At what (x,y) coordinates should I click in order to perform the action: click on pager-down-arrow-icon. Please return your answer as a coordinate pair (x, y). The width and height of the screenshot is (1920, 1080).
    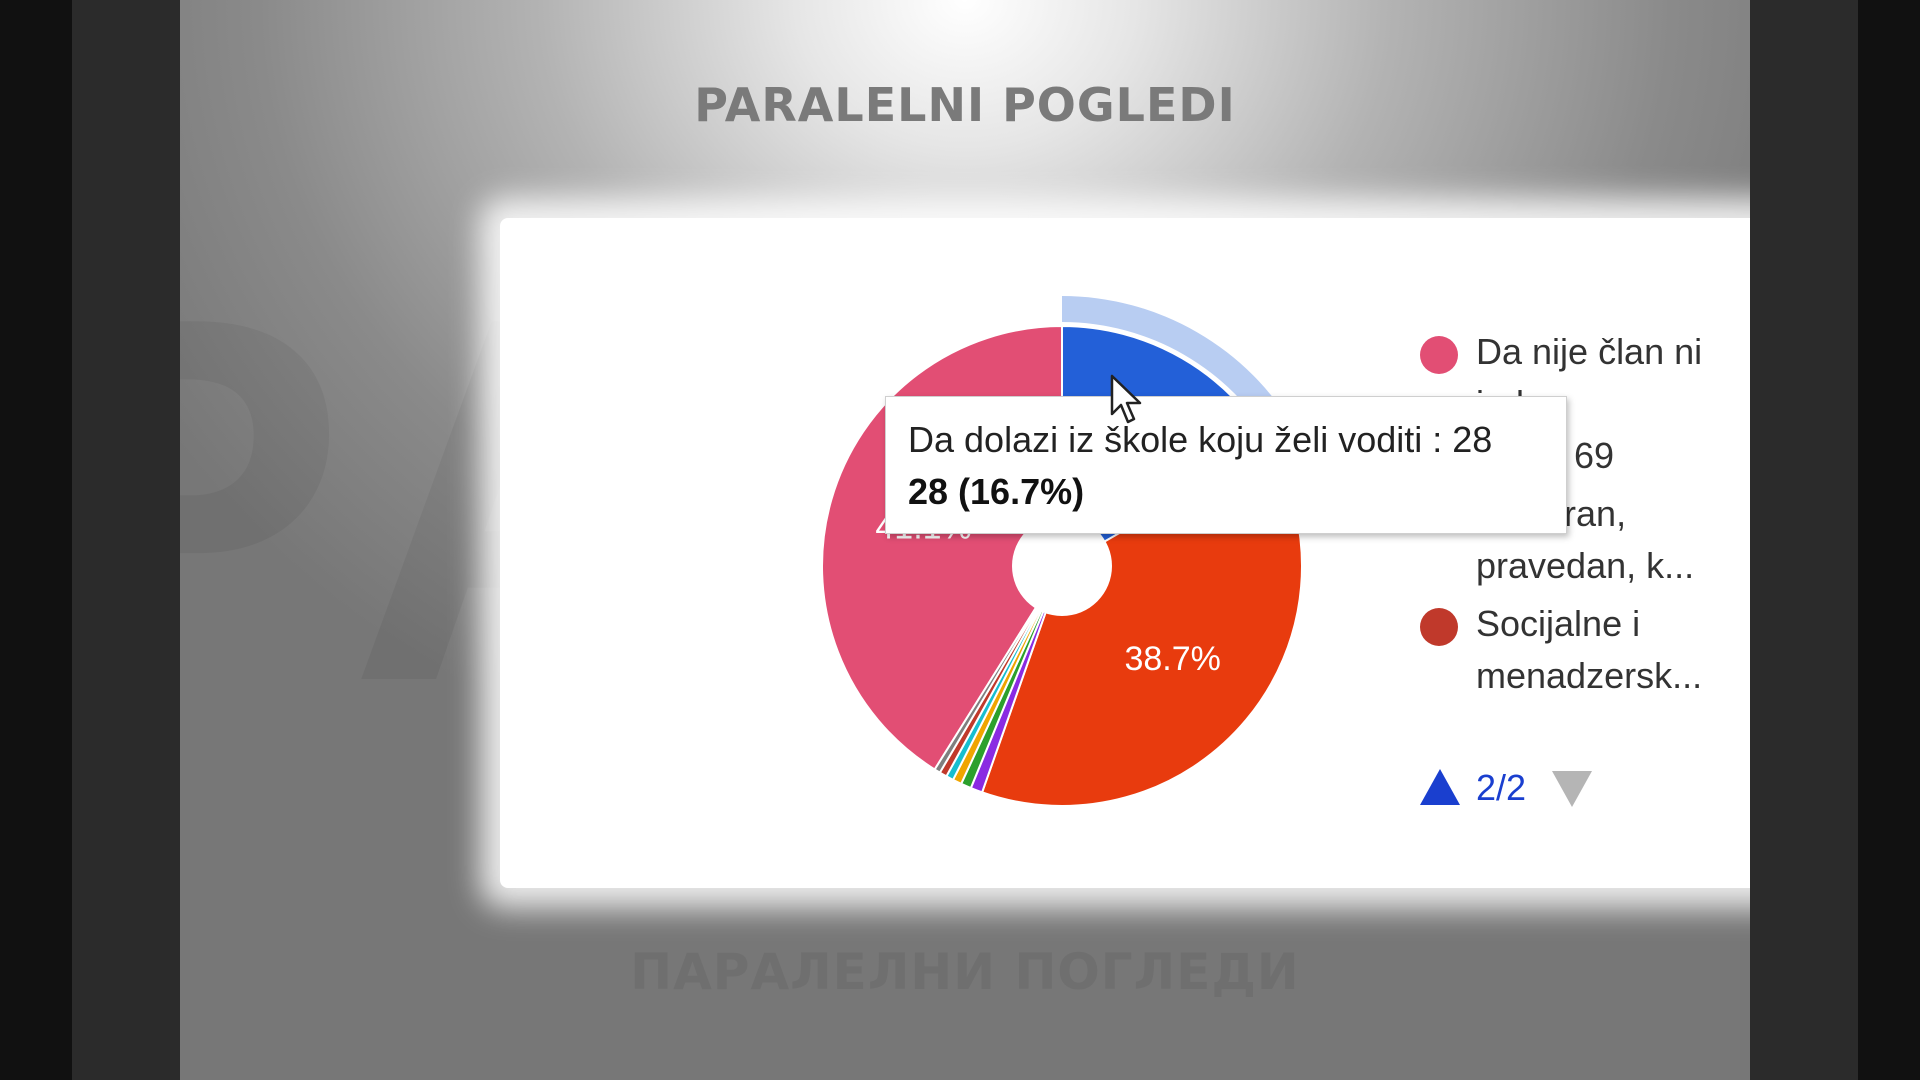
    Looking at the image, I should click on (1572, 789).